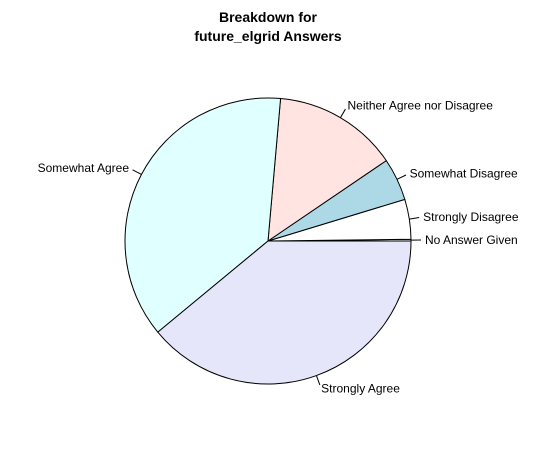 This screenshot has width=545, height=453. Describe the element at coordinates (327, 170) in the screenshot. I see `pie-slice-neither-agree-nor-disagree` at that location.